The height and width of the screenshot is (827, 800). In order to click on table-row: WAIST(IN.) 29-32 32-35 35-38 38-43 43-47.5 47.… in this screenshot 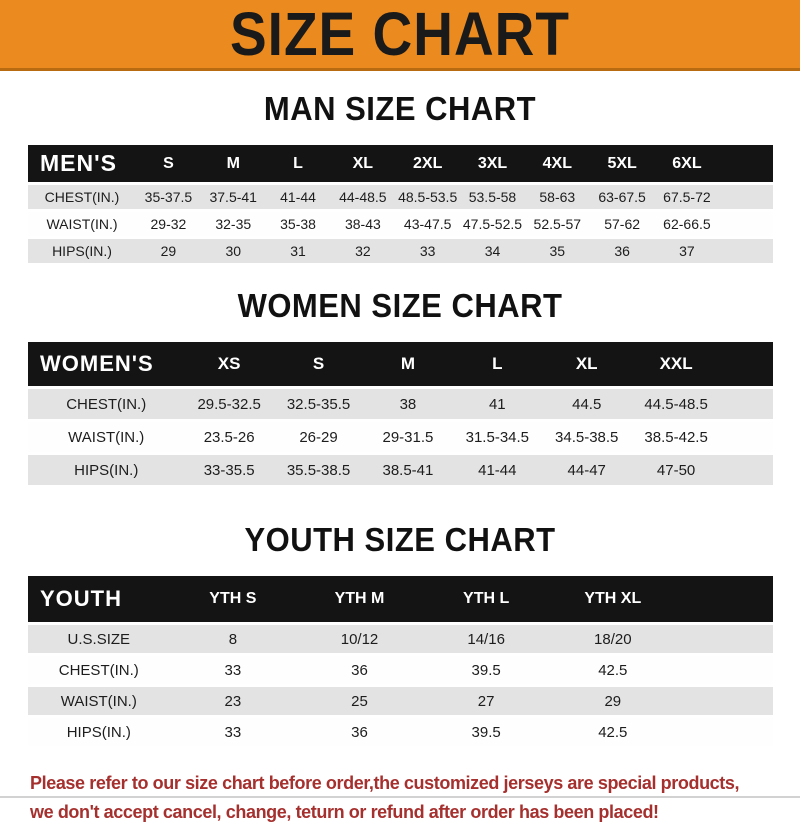, I will do `click(400, 224)`.